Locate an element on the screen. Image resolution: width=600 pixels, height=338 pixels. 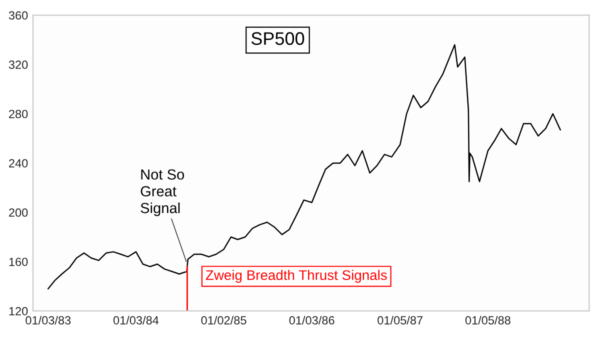
y-tick-label: 120 is located at coordinates (18, 311).